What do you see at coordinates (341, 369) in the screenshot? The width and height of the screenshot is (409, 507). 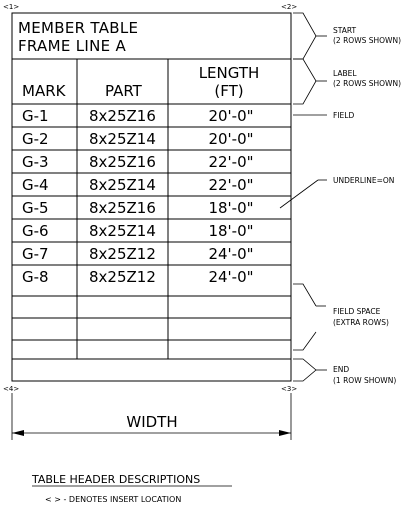 I see `annotation-end: END` at bounding box center [341, 369].